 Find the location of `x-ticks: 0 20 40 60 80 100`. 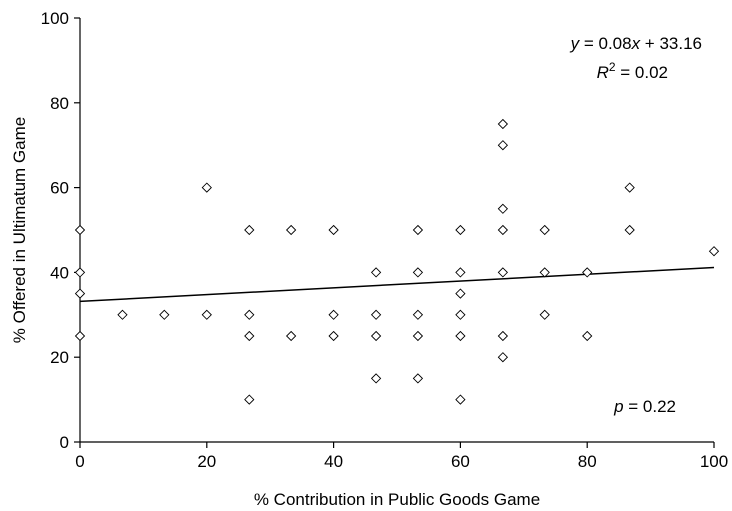

x-ticks: 0 20 40 60 80 100 is located at coordinates (401, 456).